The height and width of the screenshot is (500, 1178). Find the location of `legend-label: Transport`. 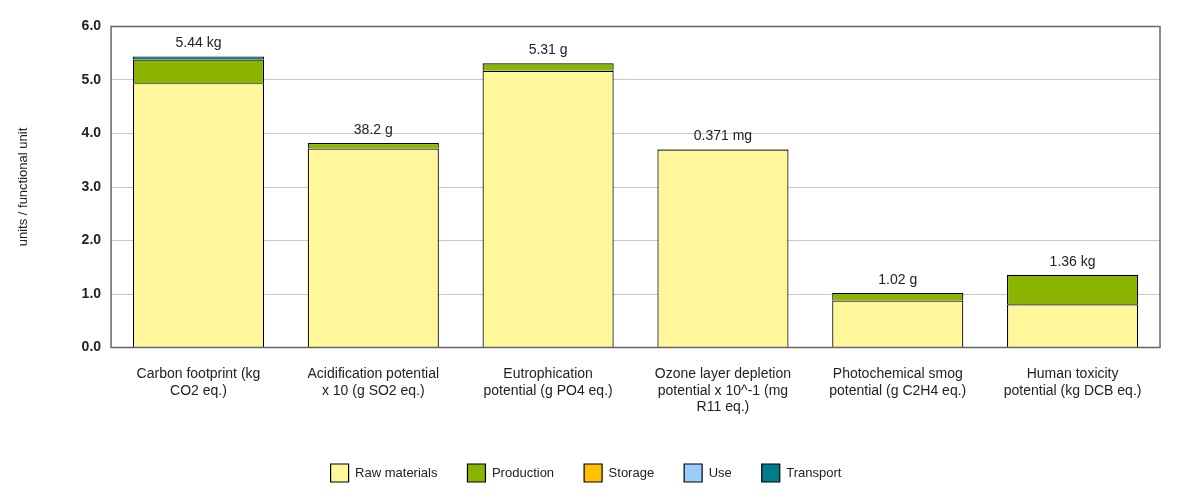

legend-label: Transport is located at coordinates (814, 472).